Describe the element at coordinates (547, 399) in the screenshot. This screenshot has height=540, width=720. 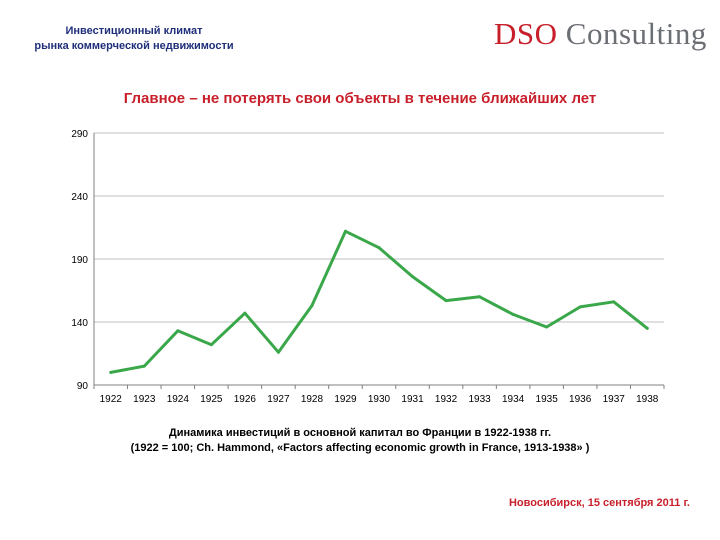
I see `x-tick-label-13: 1935` at that location.